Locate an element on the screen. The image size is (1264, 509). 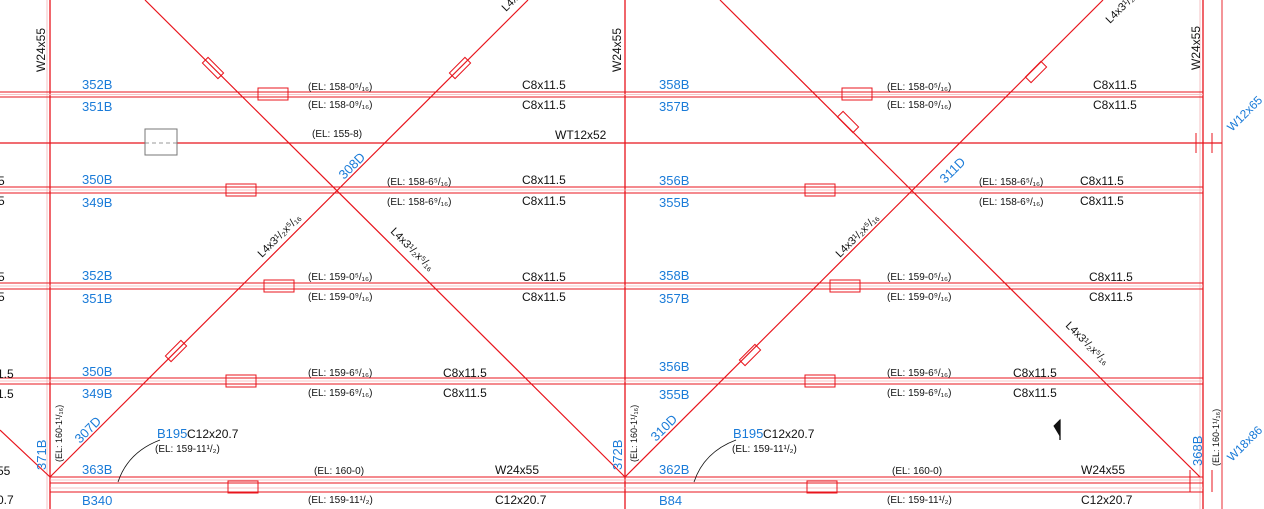
column-label-mid: W24x55 is located at coordinates (617, 50).